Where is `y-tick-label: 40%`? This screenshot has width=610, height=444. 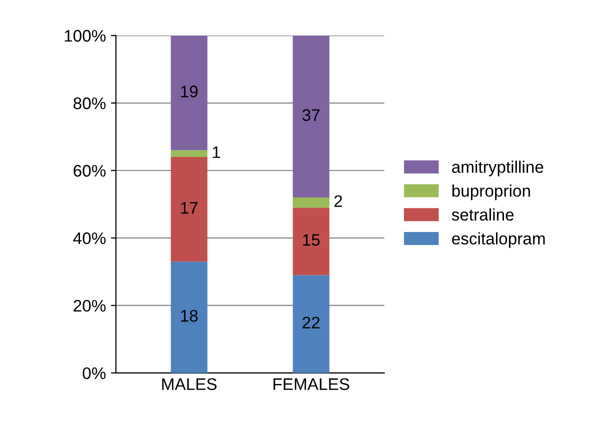
y-tick-label: 40% is located at coordinates (89, 238).